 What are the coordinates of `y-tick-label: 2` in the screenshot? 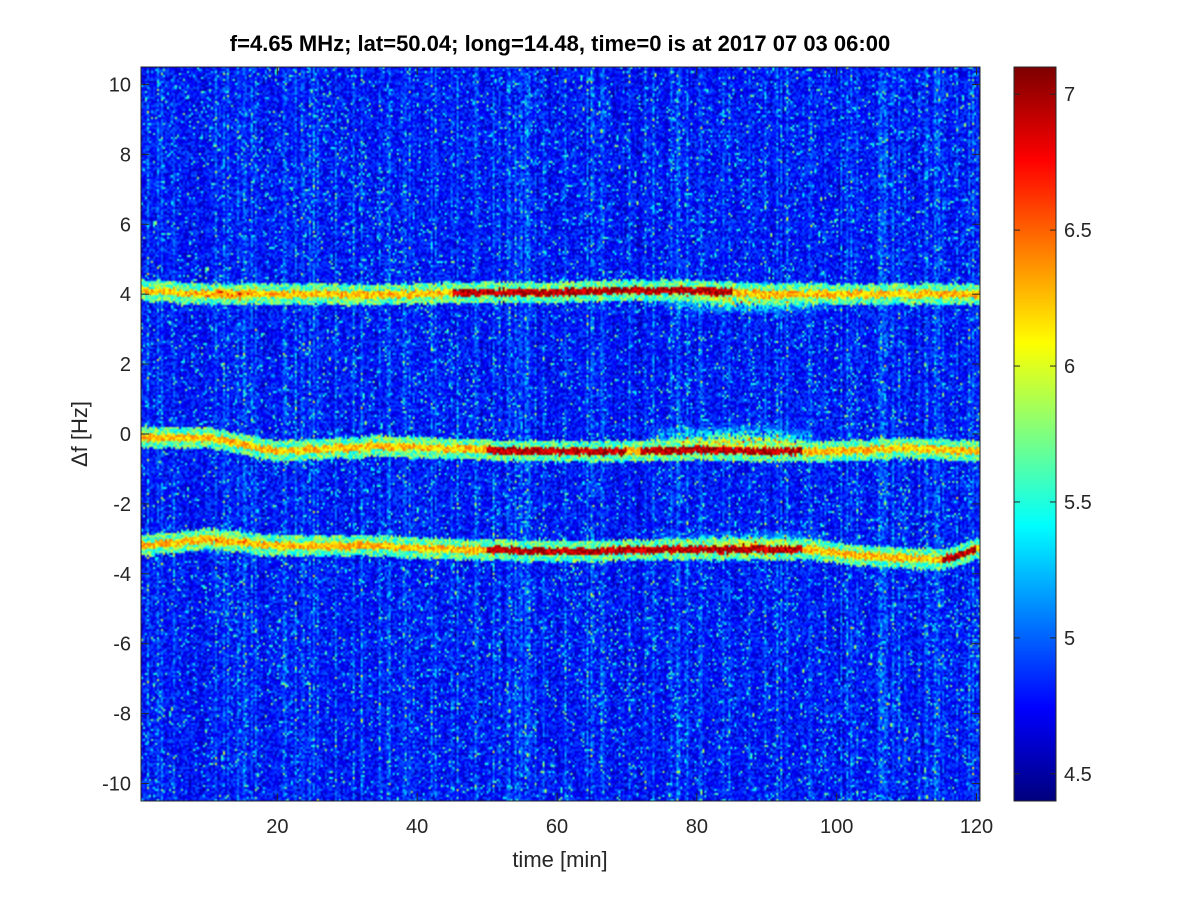 It's located at (125, 365).